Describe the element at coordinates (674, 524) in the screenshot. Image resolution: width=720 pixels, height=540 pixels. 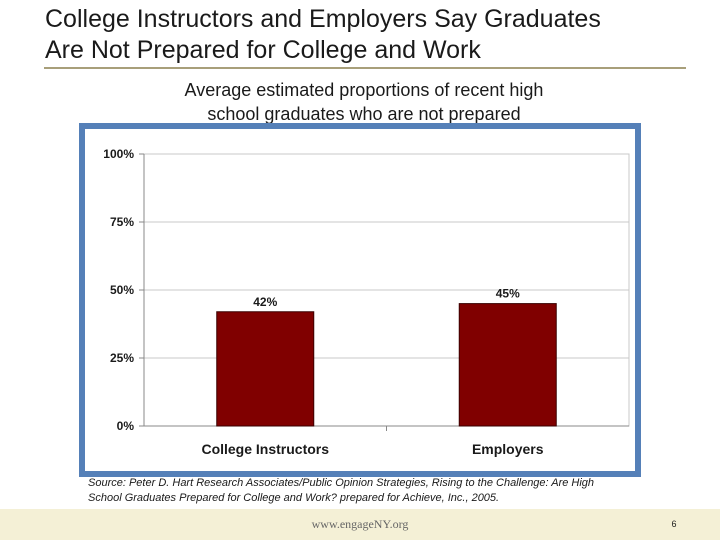
I see `page-number: 6` at that location.